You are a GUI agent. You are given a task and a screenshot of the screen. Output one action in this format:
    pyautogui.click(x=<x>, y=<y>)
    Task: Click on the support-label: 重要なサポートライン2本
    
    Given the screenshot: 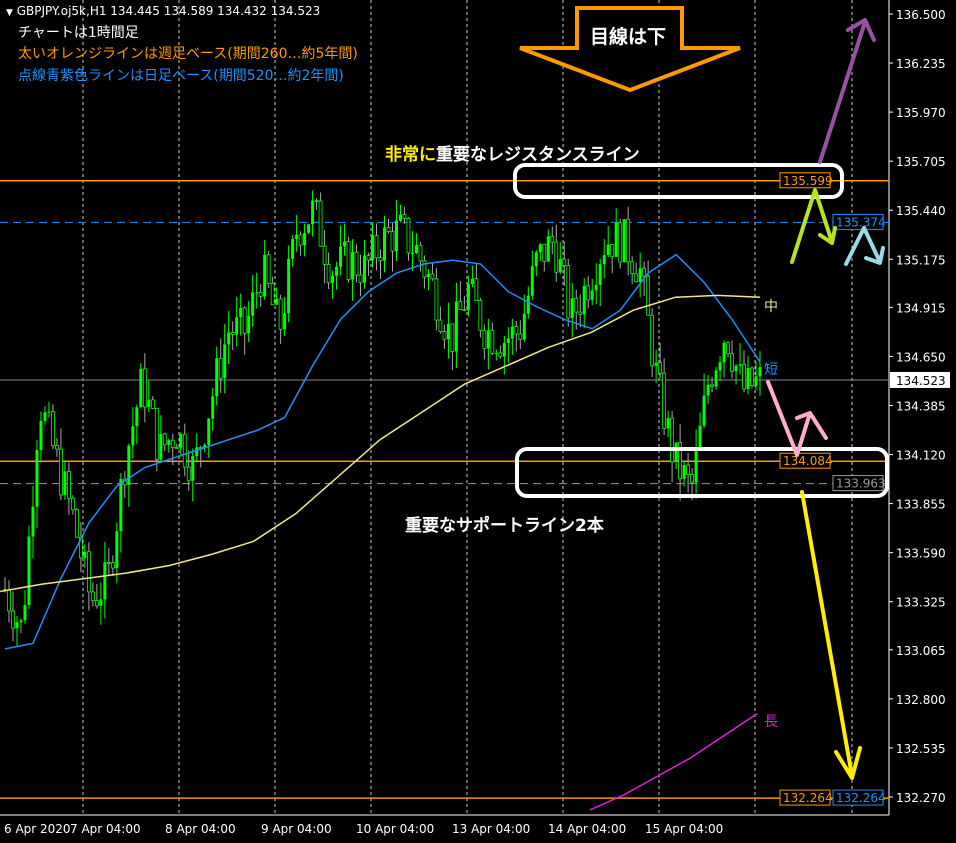 What is the action you would take?
    pyautogui.click(x=504, y=526)
    